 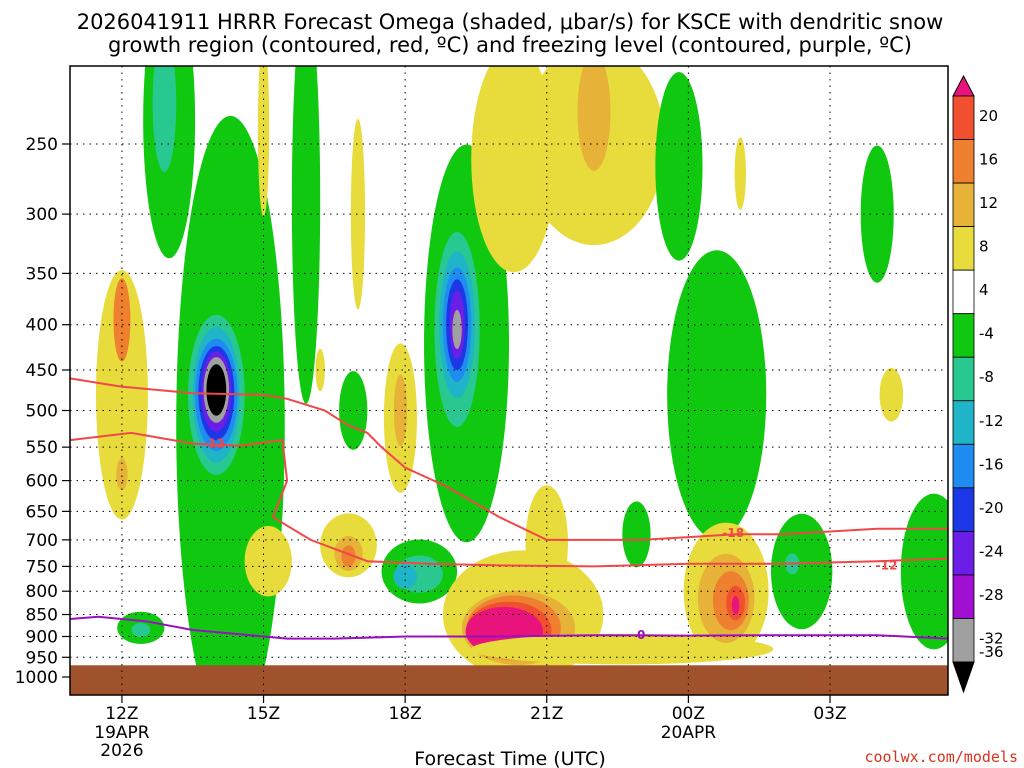 I want to click on y-tick-label-300: 300, so click(x=42, y=215).